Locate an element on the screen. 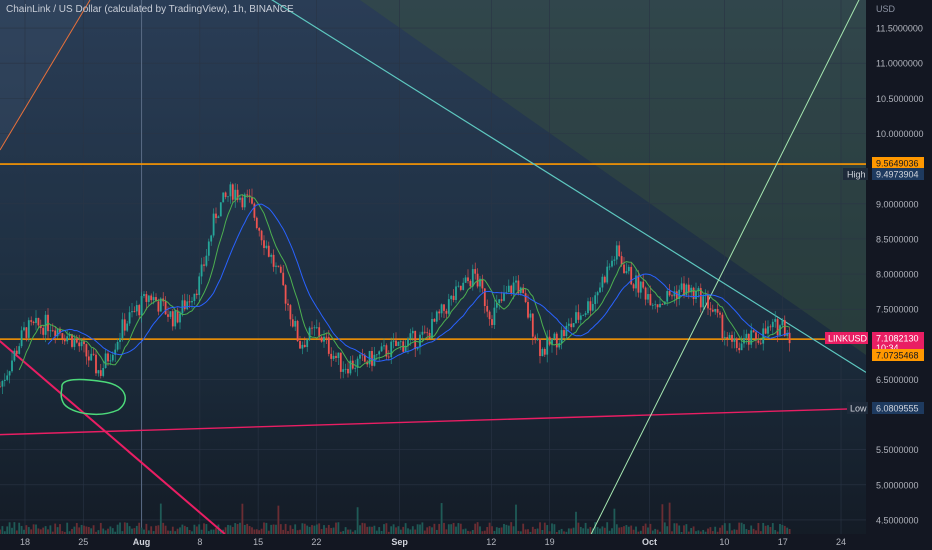  high-top-badge is located at coordinates (898, 163).